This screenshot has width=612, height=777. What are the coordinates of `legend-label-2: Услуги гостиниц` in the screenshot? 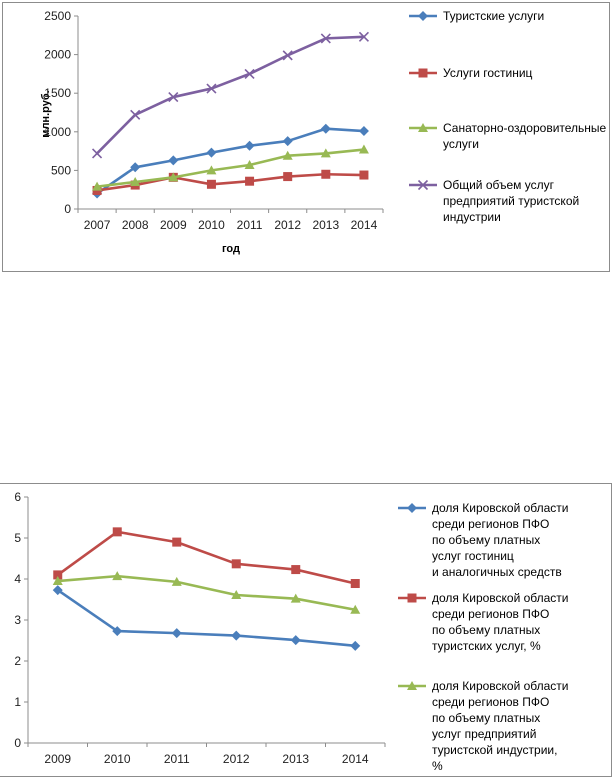 It's located at (488, 73).